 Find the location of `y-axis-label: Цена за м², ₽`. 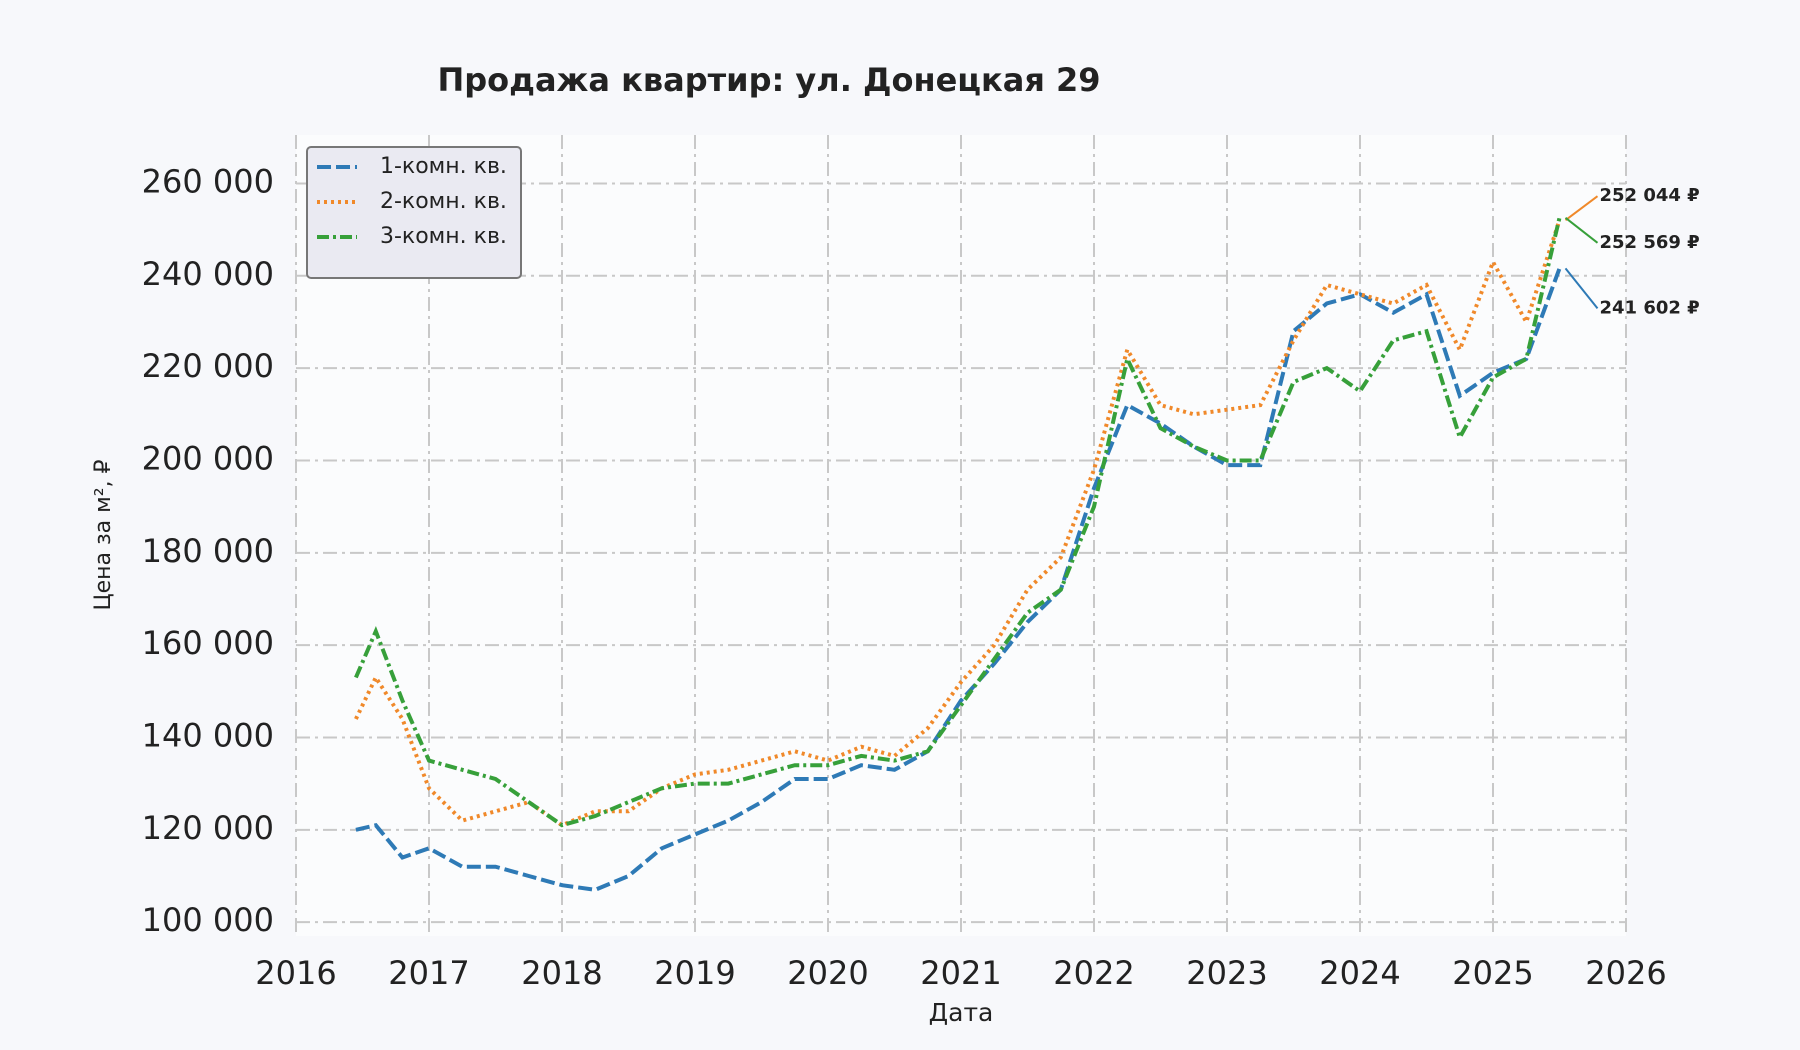

y-axis-label: Цена за м², ₽ is located at coordinates (103, 534).